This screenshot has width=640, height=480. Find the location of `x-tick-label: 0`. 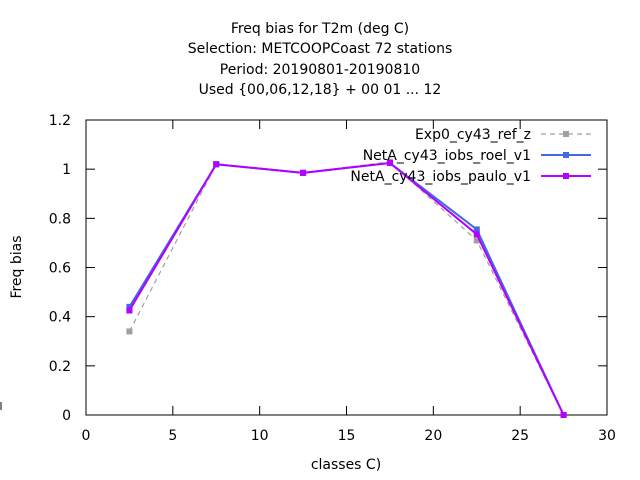

x-tick-label: 0 is located at coordinates (86, 436).